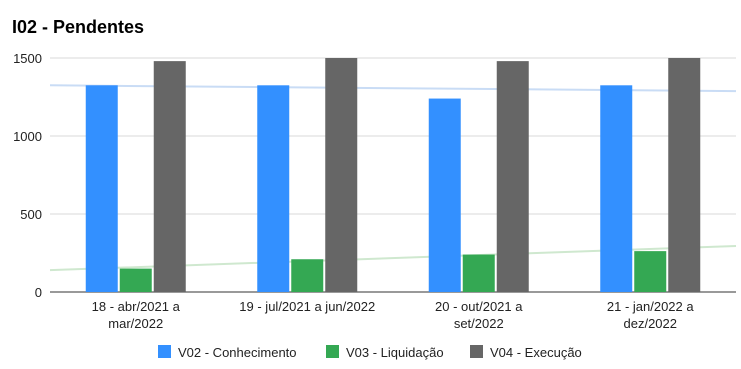 Image resolution: width=741 pixels, height=369 pixels. What do you see at coordinates (395, 352) in the screenshot?
I see `legend-label: V03 - Liquidação` at bounding box center [395, 352].